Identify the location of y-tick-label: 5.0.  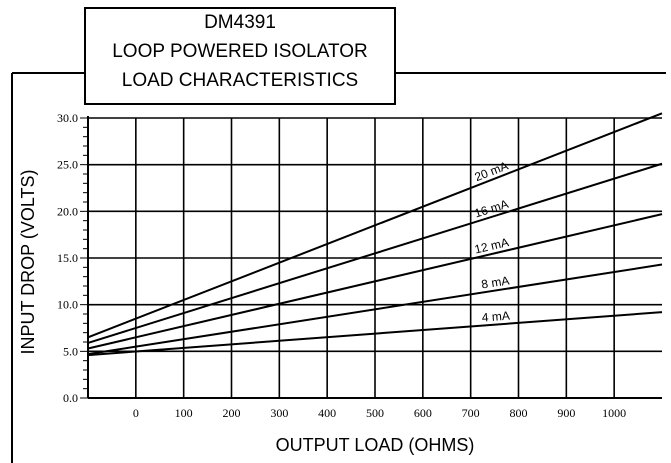
(70, 351).